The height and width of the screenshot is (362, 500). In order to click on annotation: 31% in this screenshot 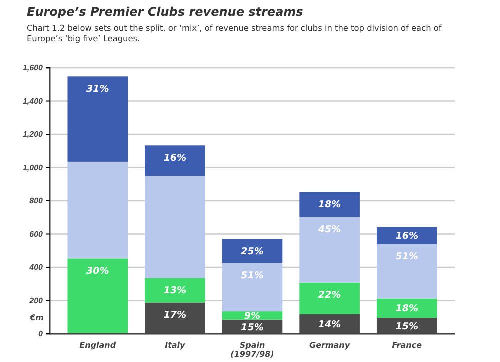, I will do `click(98, 89)`.